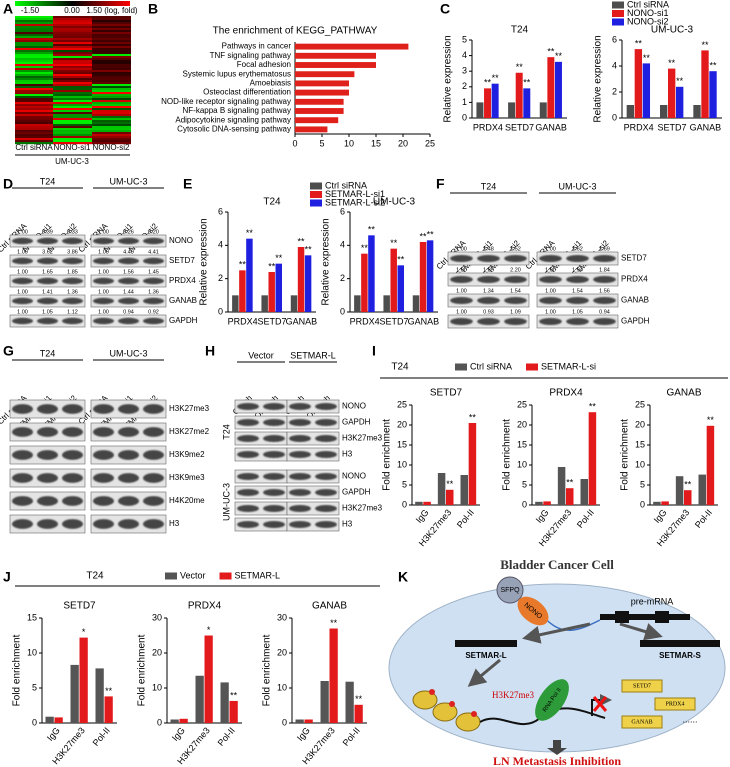 The width and height of the screenshot is (730, 767). I want to click on legend-swatch, so click(618, 22).